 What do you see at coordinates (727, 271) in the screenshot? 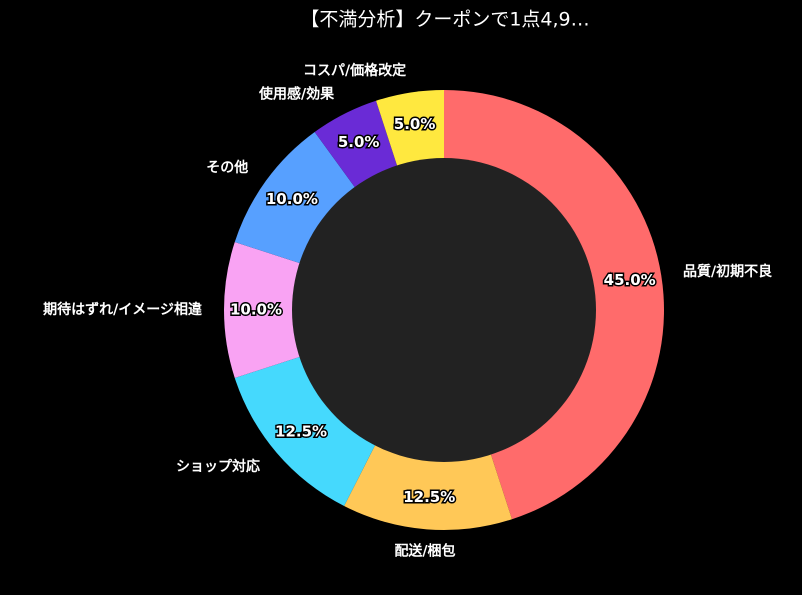
I see `category-label: 品質/初期不良` at bounding box center [727, 271].